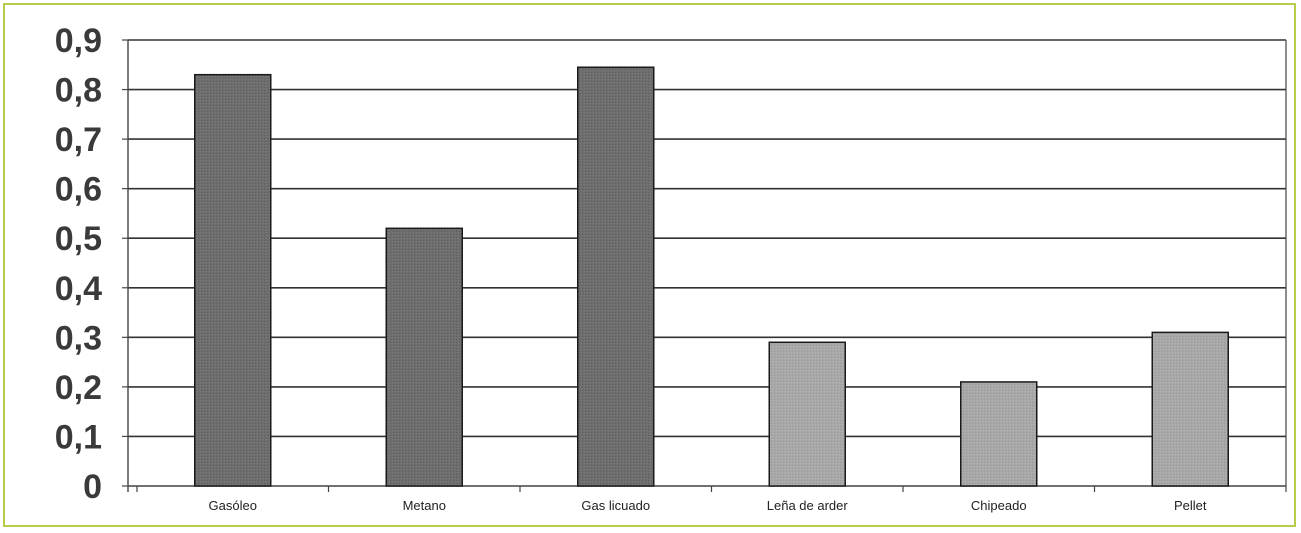  What do you see at coordinates (78, 264) in the screenshot?
I see `y-tick-labels: 0 0,1 0,2 0,3 0,4 0,5 0,6 0,7 0,8 0,9` at bounding box center [78, 264].